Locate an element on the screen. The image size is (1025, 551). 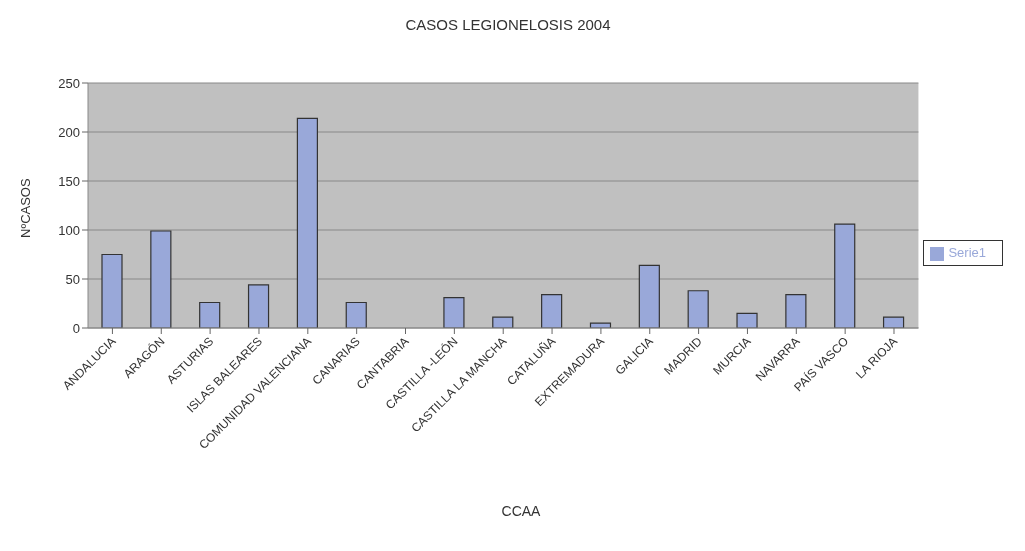
y-axis-title: NºCASOS is located at coordinates (25, 208).